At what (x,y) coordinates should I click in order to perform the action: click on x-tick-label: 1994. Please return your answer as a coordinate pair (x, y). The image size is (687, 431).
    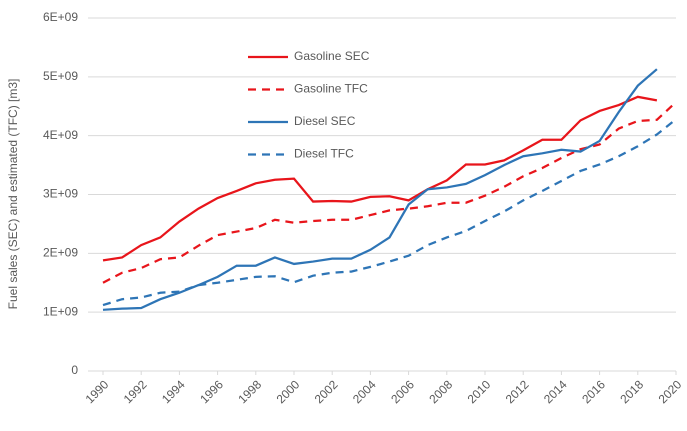
    Looking at the image, I should click on (173, 391).